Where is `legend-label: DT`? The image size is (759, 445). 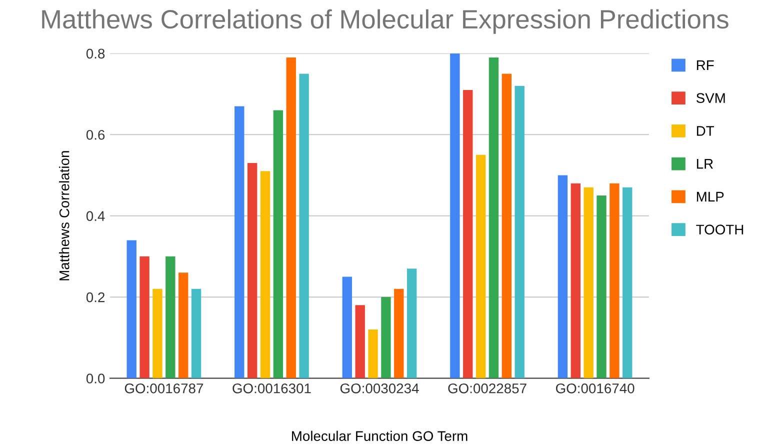 legend-label: DT is located at coordinates (705, 131).